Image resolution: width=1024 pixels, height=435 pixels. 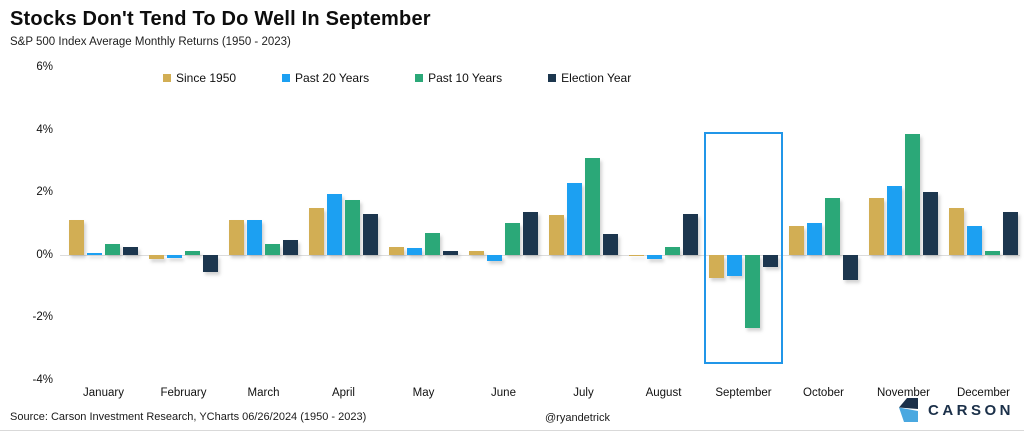 What do you see at coordinates (734, 265) in the screenshot?
I see `bar-september-past-20-years` at bounding box center [734, 265].